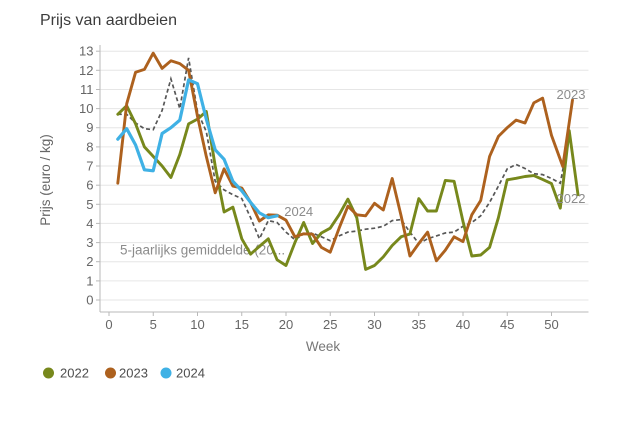  Describe the element at coordinates (89, 223) in the screenshot. I see `svg-text: 4` at that location.